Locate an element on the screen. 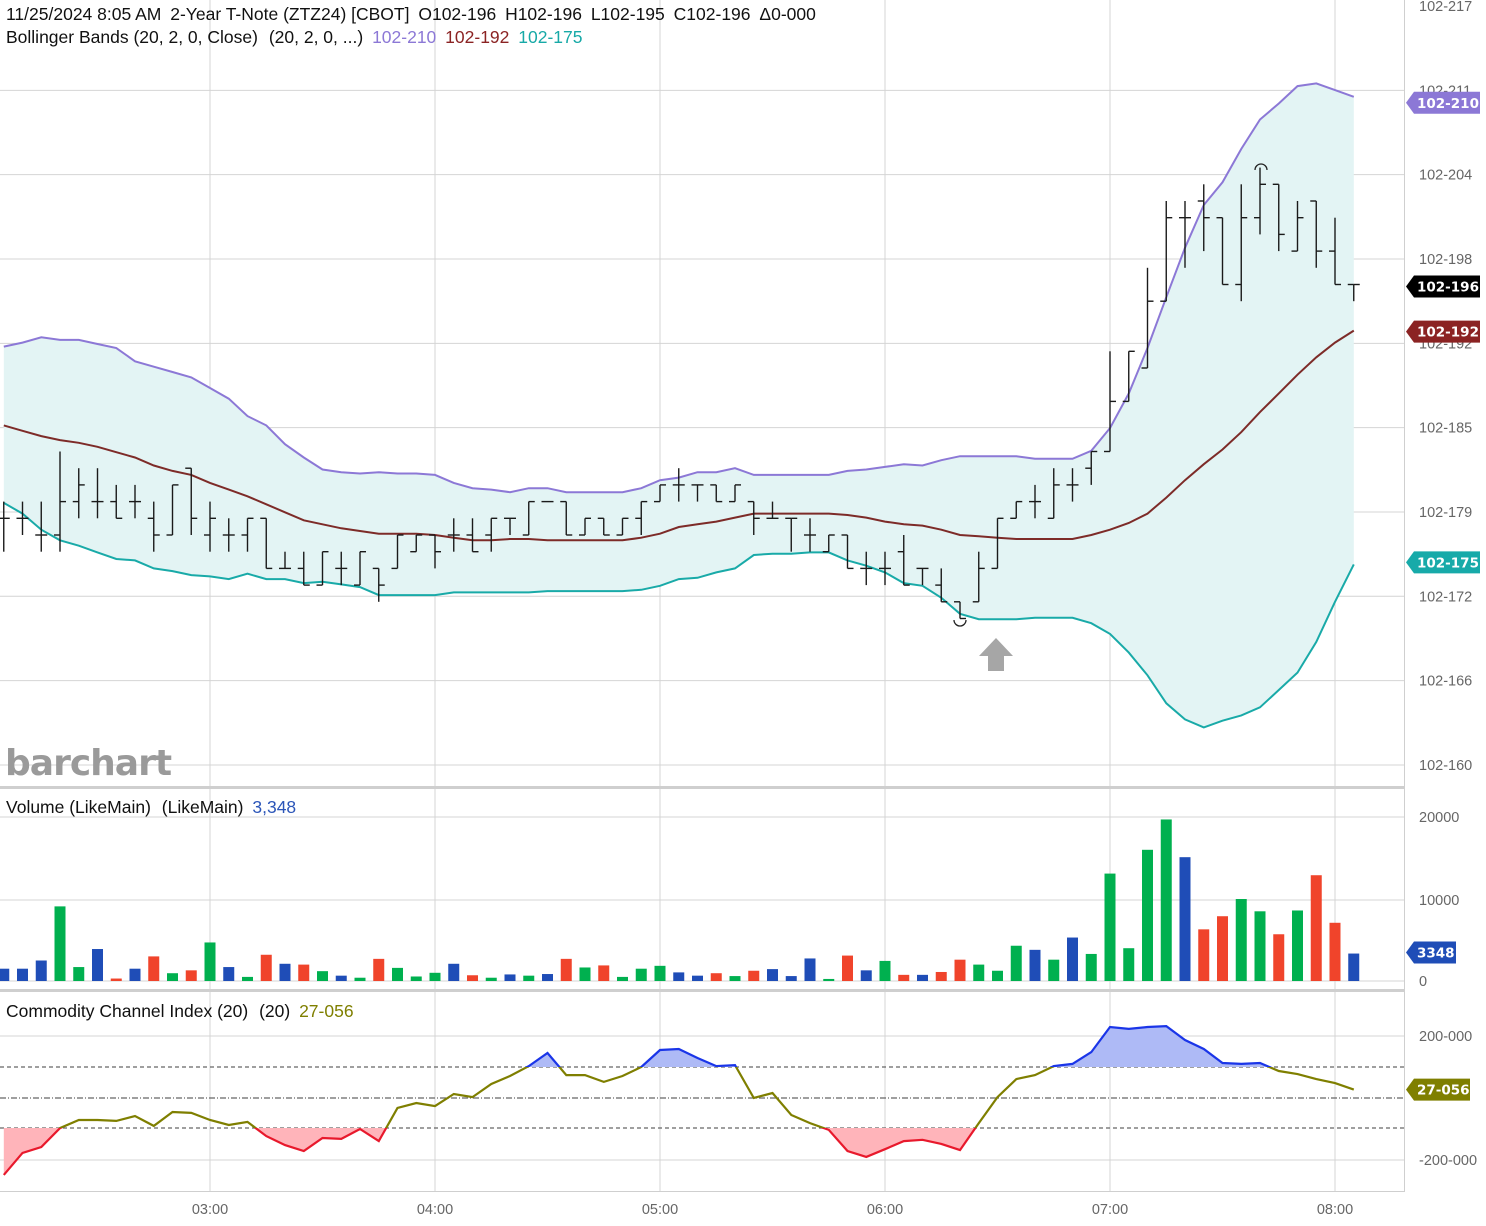 The width and height of the screenshot is (1486, 1226). time-axis-label: 03:00 is located at coordinates (210, 1210).